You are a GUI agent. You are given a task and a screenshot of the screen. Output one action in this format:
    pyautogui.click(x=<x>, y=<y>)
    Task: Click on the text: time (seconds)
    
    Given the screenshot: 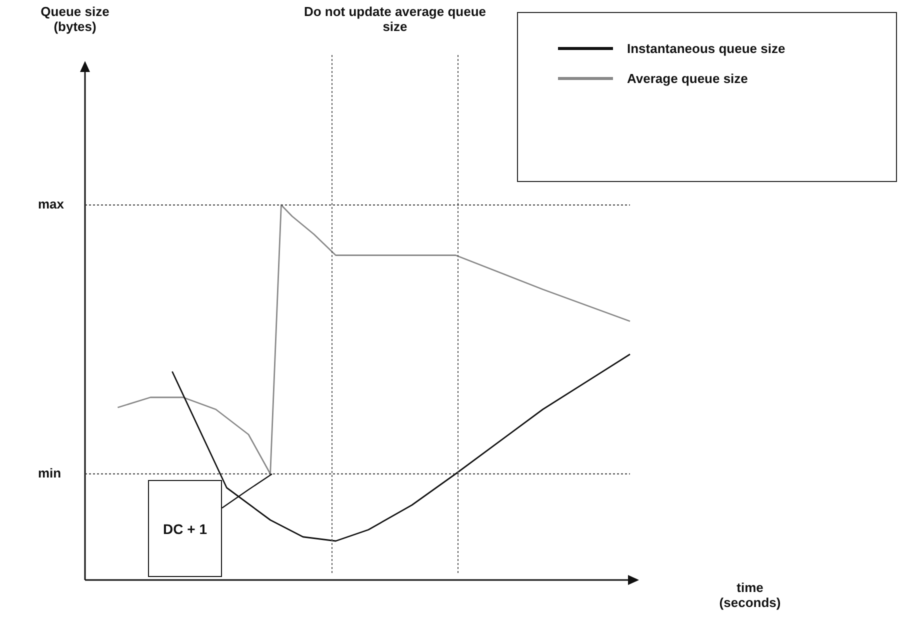 What is the action you would take?
    pyautogui.click(x=750, y=595)
    